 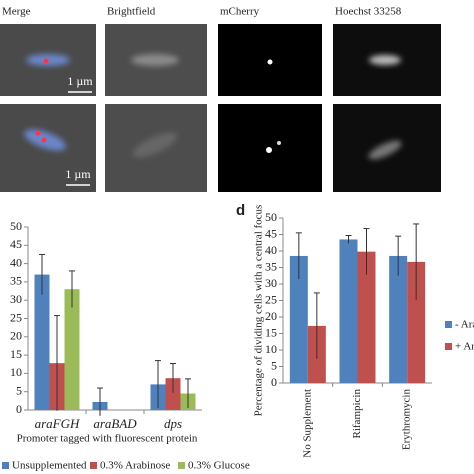 I want to click on legend-label: - Ara, so click(x=464, y=325).